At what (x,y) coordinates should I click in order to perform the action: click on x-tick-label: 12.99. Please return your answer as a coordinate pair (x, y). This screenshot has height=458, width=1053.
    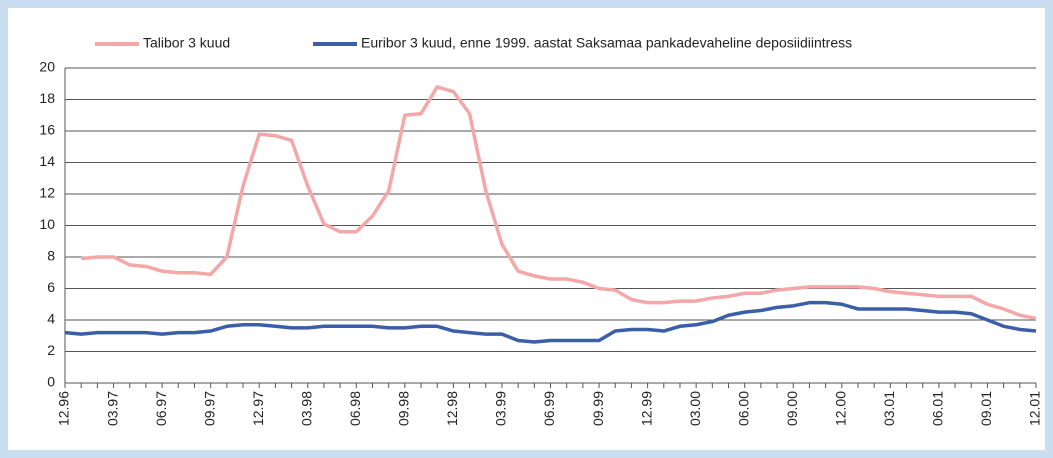
    Looking at the image, I should click on (646, 408).